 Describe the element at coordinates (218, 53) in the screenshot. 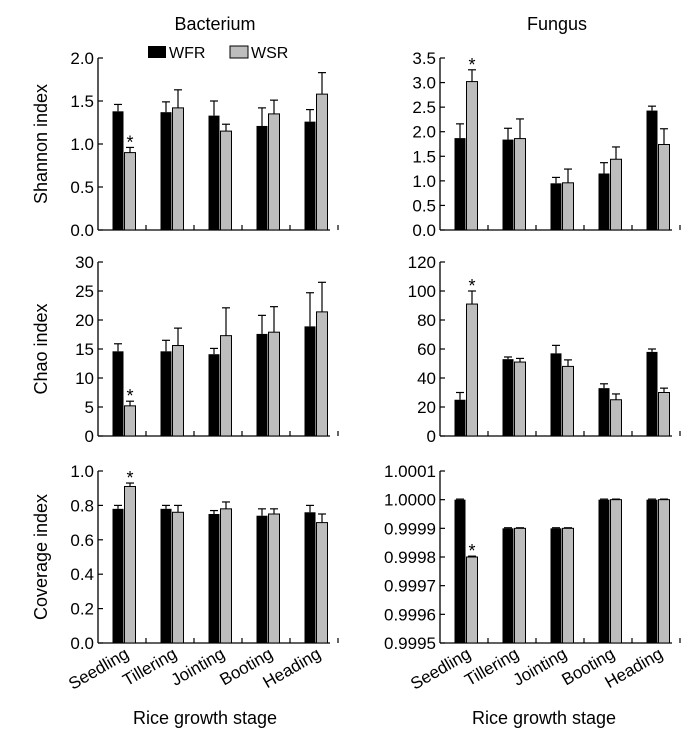

I see `legend: WFR WSR` at that location.